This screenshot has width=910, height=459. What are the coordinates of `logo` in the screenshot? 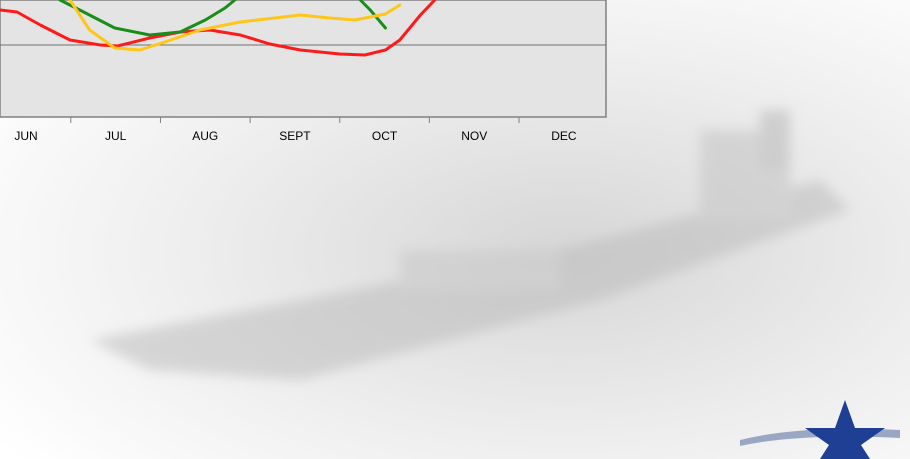 It's located at (820, 429).